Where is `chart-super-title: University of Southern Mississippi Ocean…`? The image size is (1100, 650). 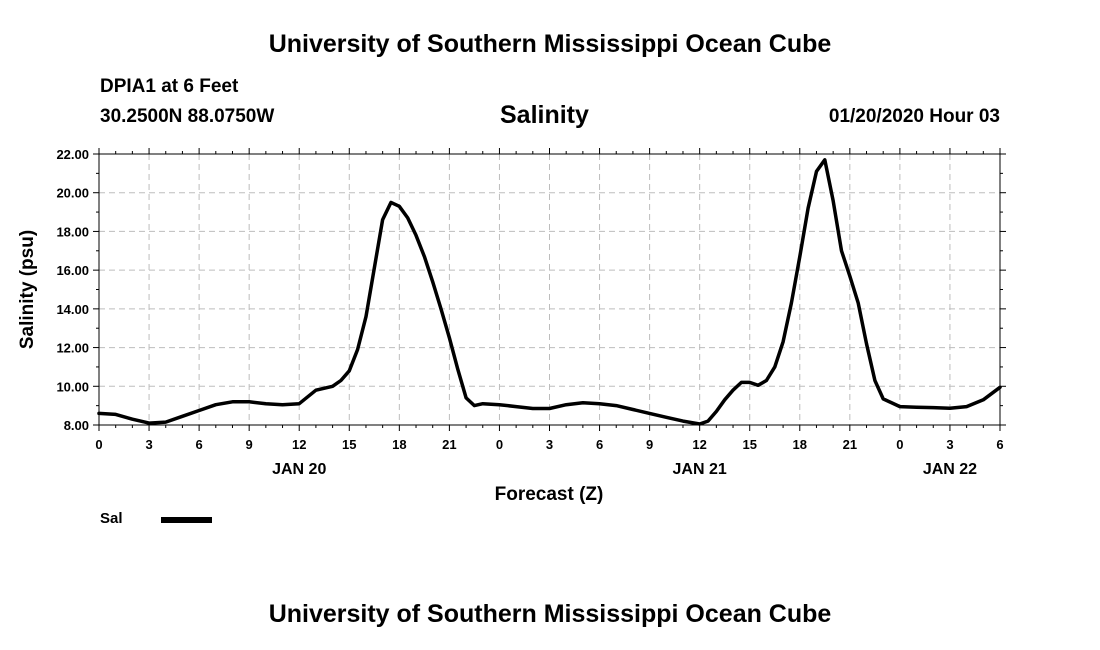 chart-super-title: University of Southern Mississippi Ocean… is located at coordinates (550, 44).